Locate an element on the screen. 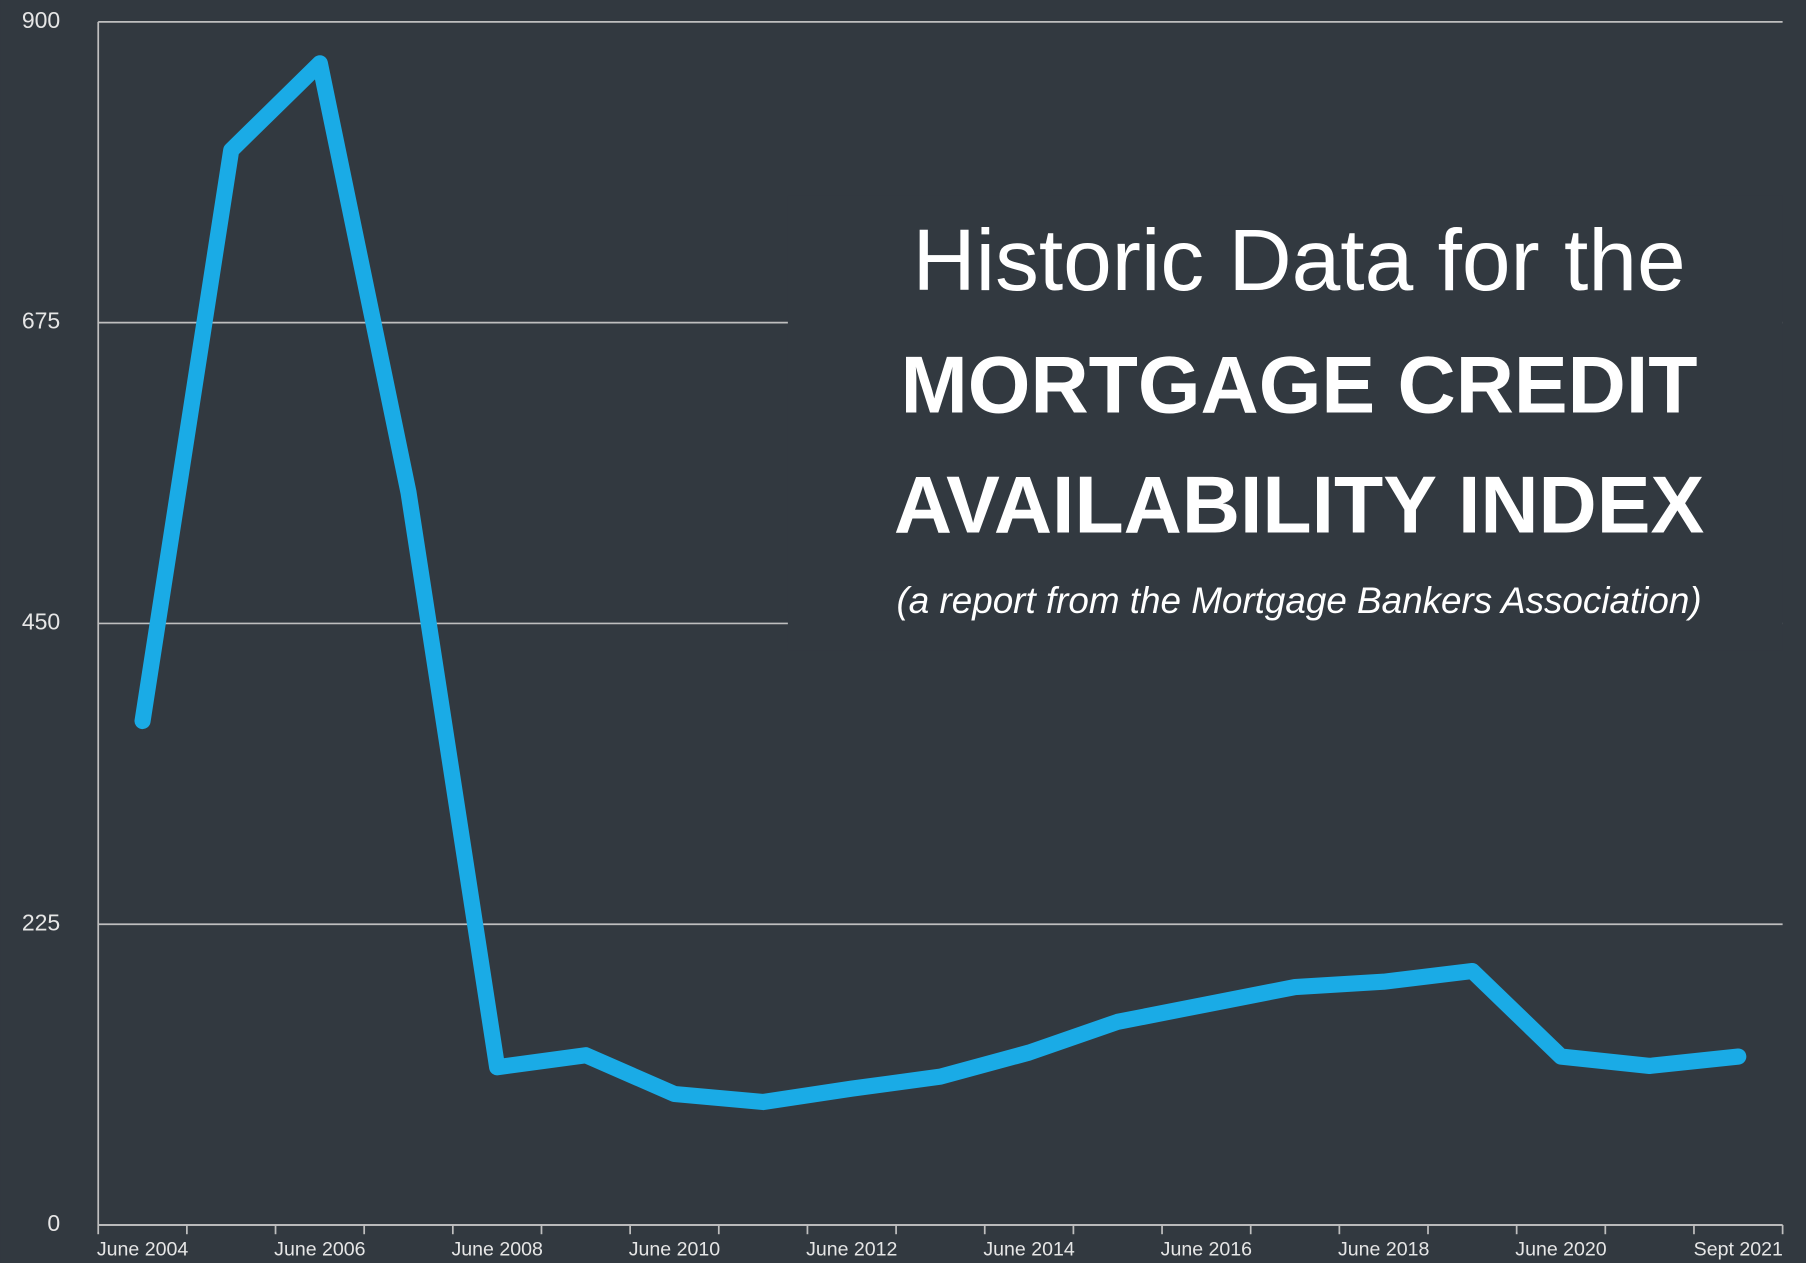  y-tick-label: 450 is located at coordinates (41, 622).